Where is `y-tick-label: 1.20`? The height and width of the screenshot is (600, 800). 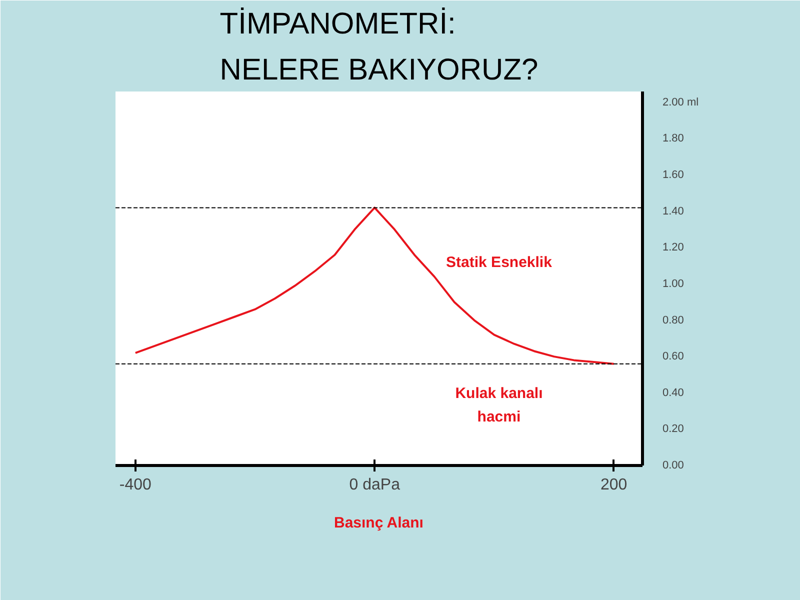
y-tick-label: 1.20 is located at coordinates (673, 248).